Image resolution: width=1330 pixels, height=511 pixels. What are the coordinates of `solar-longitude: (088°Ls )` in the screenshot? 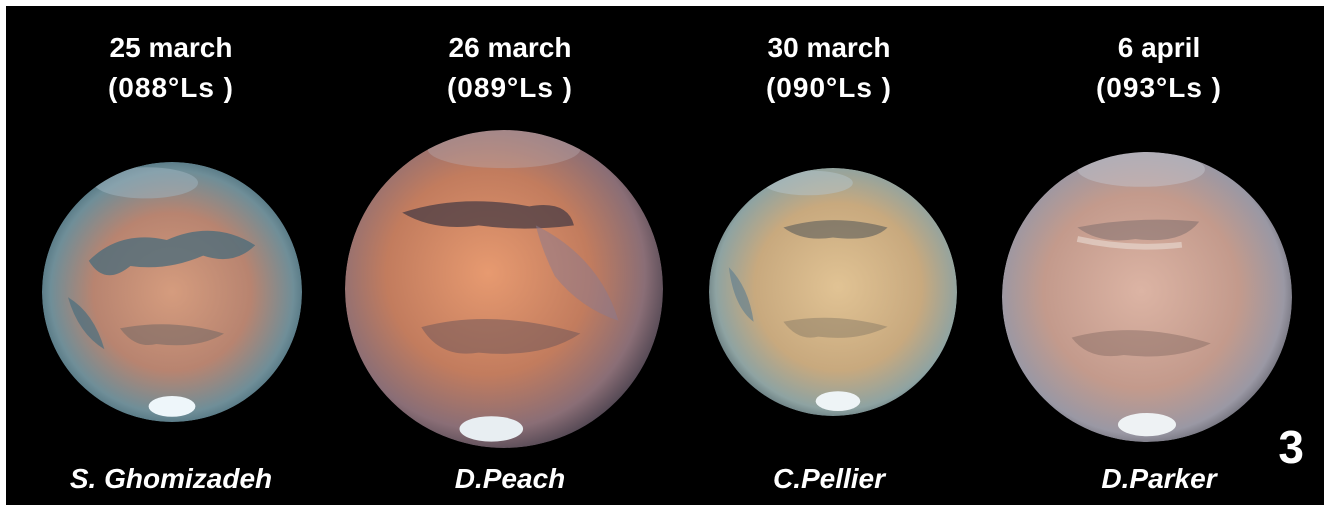 It's located at (171, 87).